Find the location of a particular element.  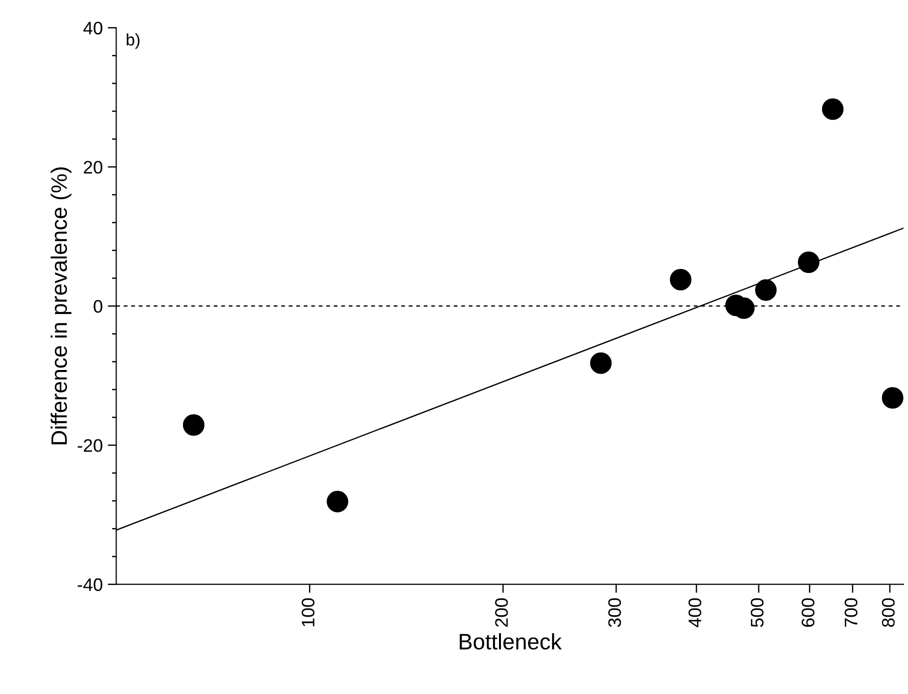

x-tick-label: 800 is located at coordinates (888, 612).